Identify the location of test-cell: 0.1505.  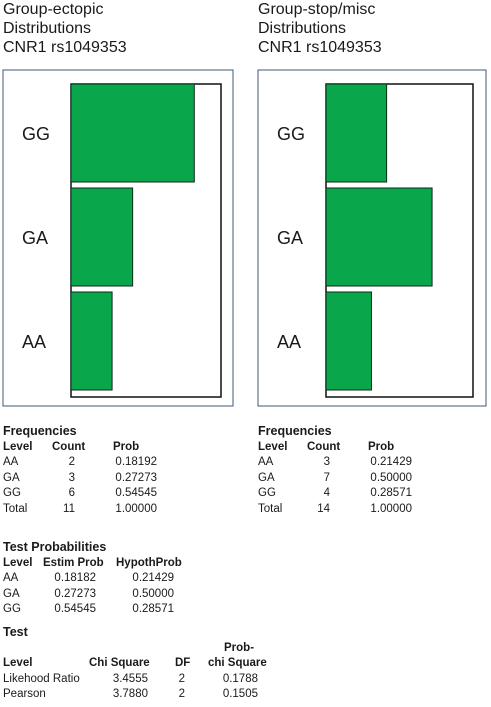
(240, 694).